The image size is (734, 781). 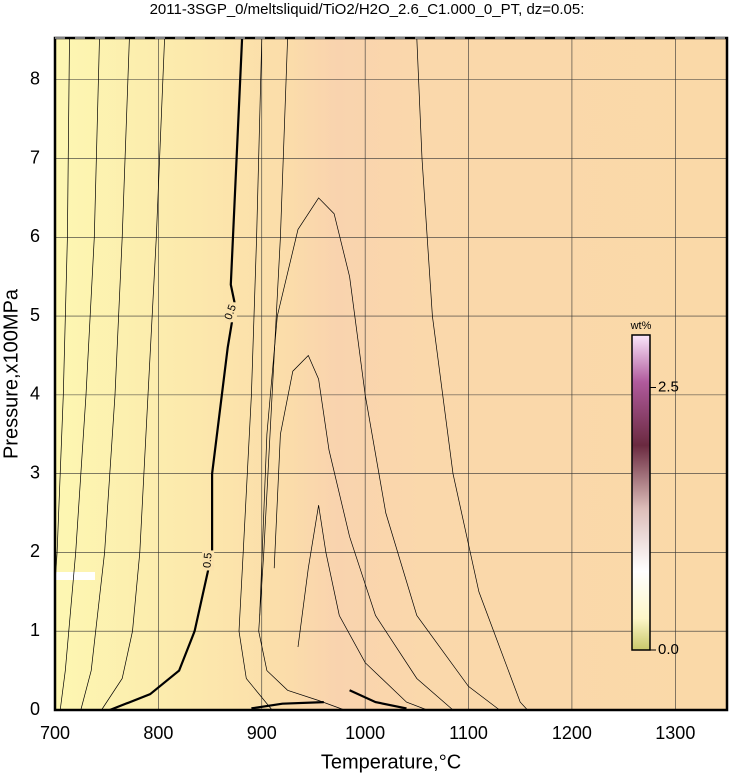 What do you see at coordinates (668, 386) in the screenshot?
I see `colorbar-tick-label: 2.5` at bounding box center [668, 386].